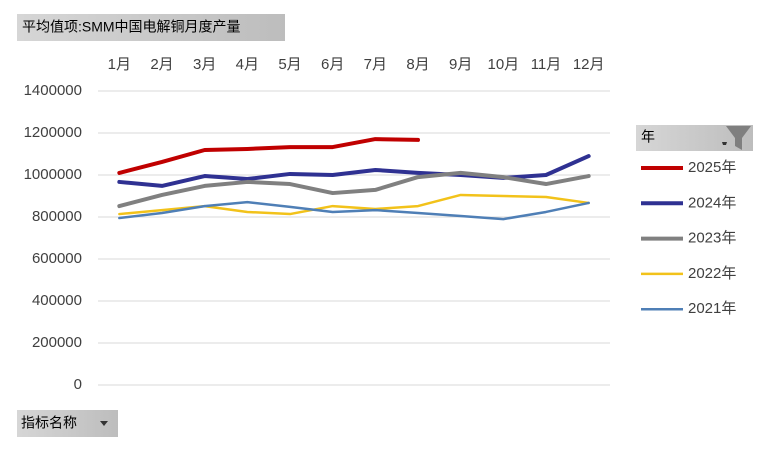  What do you see at coordinates (648, 137) in the screenshot?
I see `legend-title: 年` at bounding box center [648, 137].